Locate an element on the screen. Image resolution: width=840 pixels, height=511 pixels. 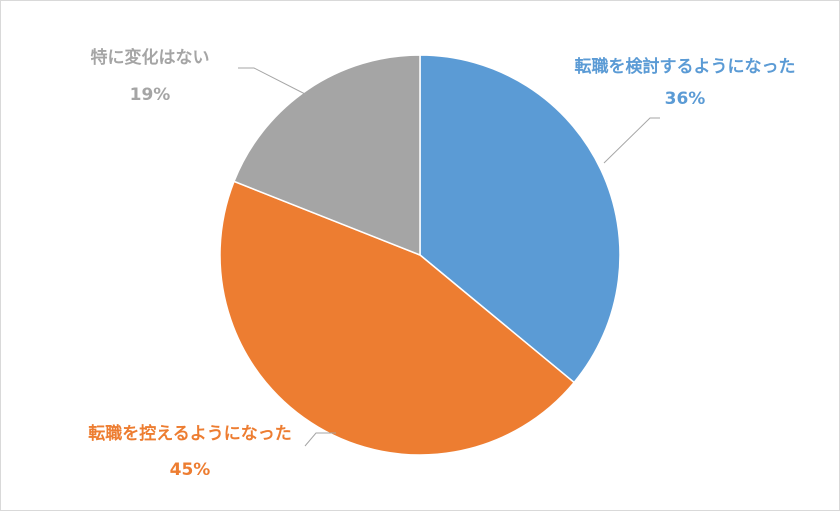
slice-label-1: 転職を検討するようになった is located at coordinates (685, 66).